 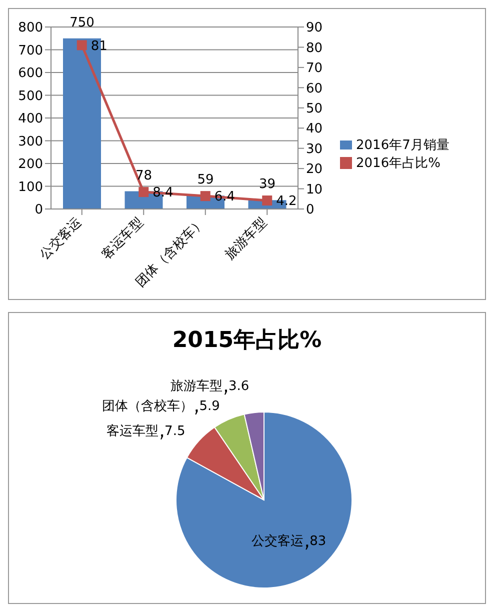 I want to click on y2-tick-label: 10, so click(x=314, y=190).